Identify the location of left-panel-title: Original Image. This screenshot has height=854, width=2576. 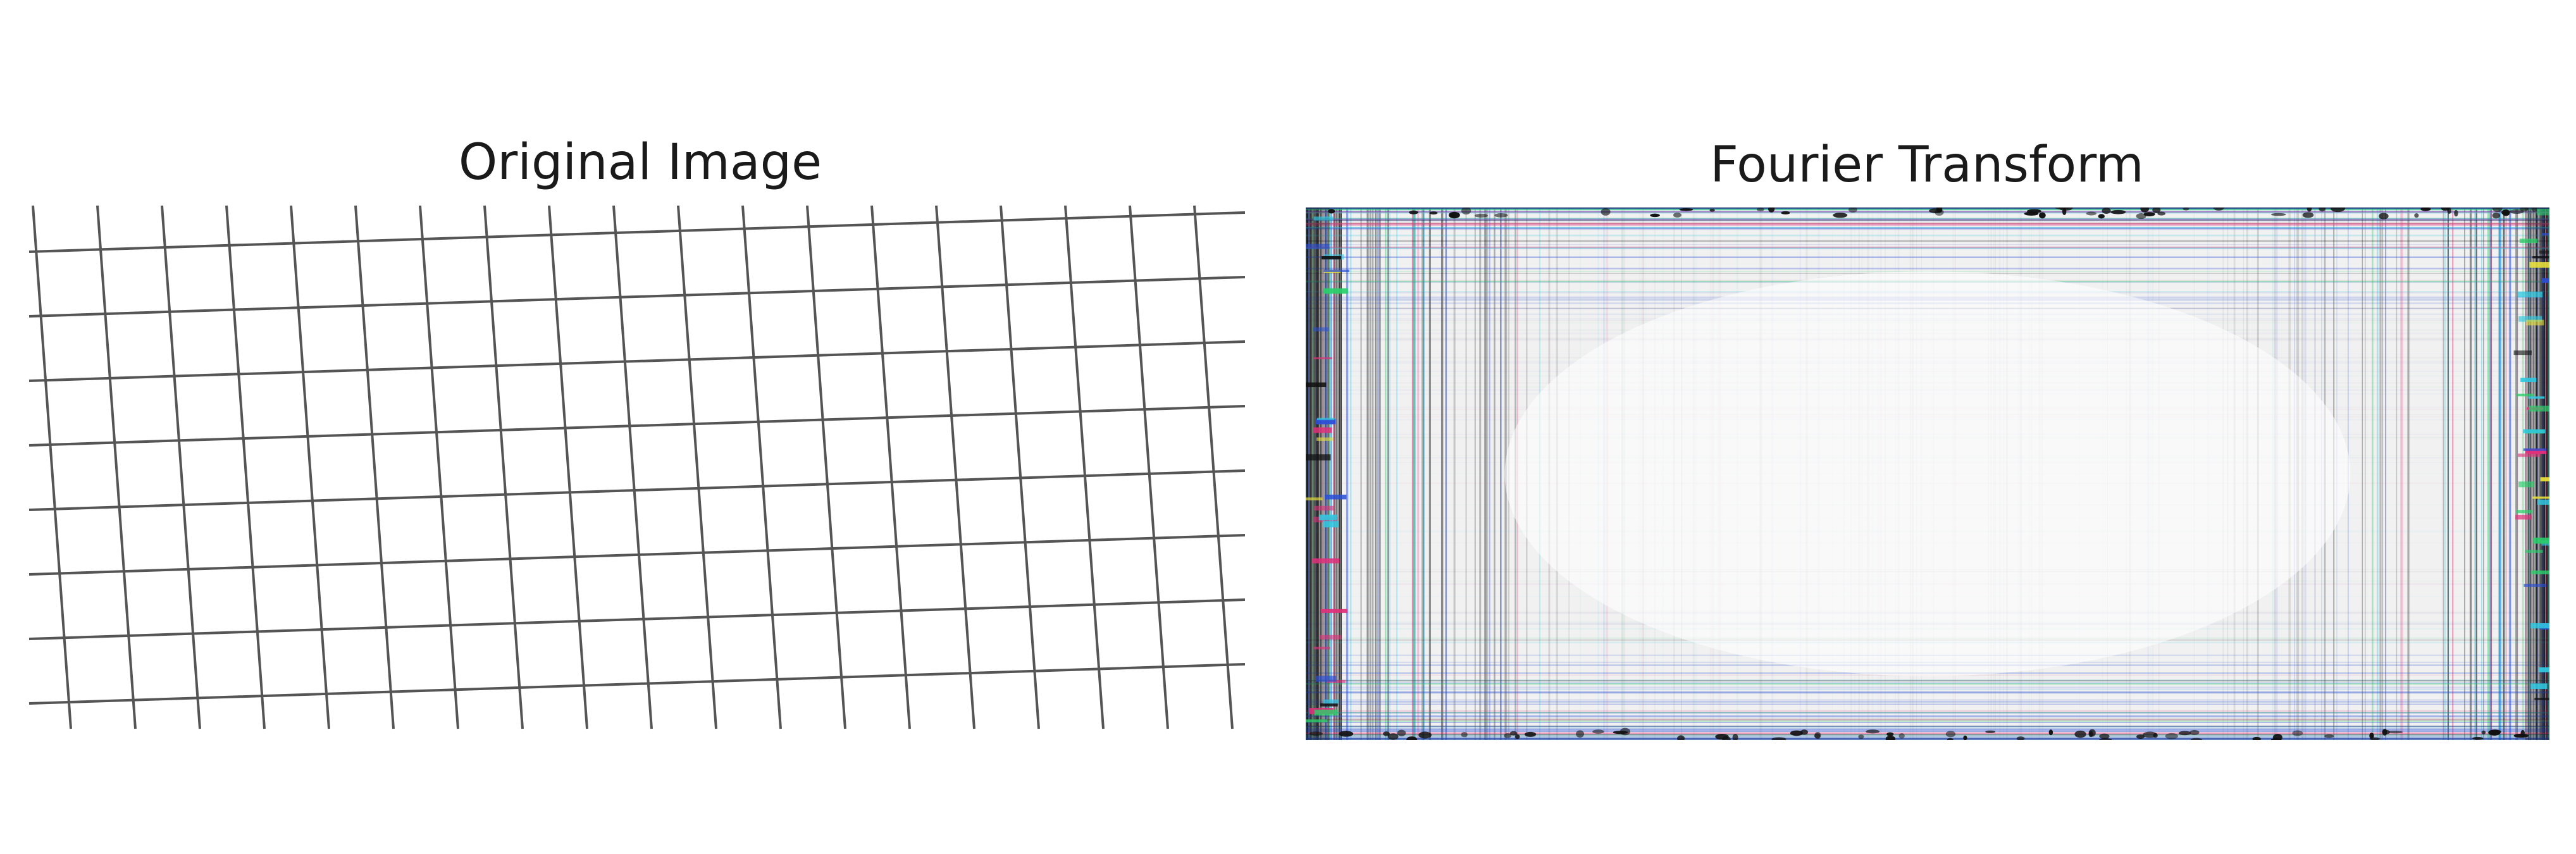
(640, 162).